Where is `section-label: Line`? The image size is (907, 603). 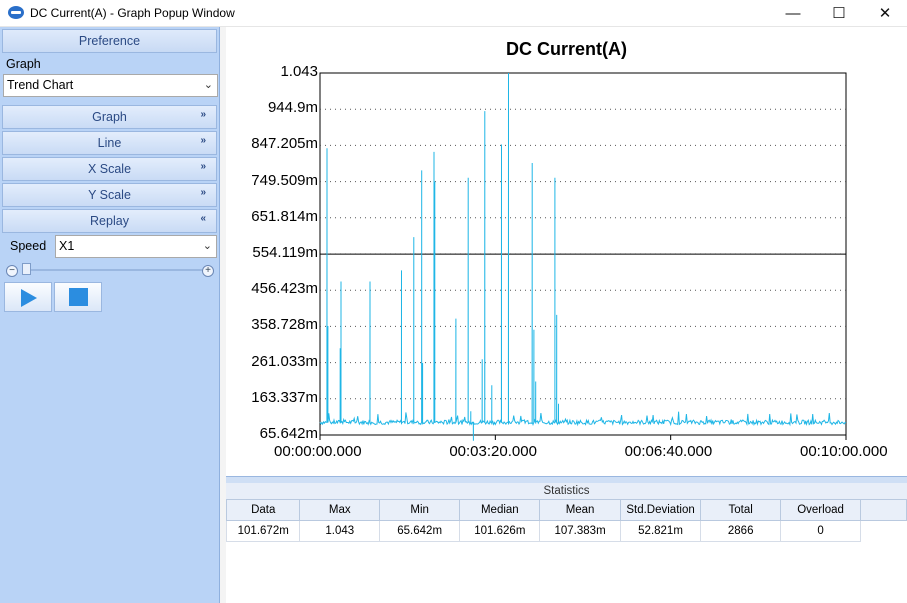
section-label: Line is located at coordinates (109, 143).